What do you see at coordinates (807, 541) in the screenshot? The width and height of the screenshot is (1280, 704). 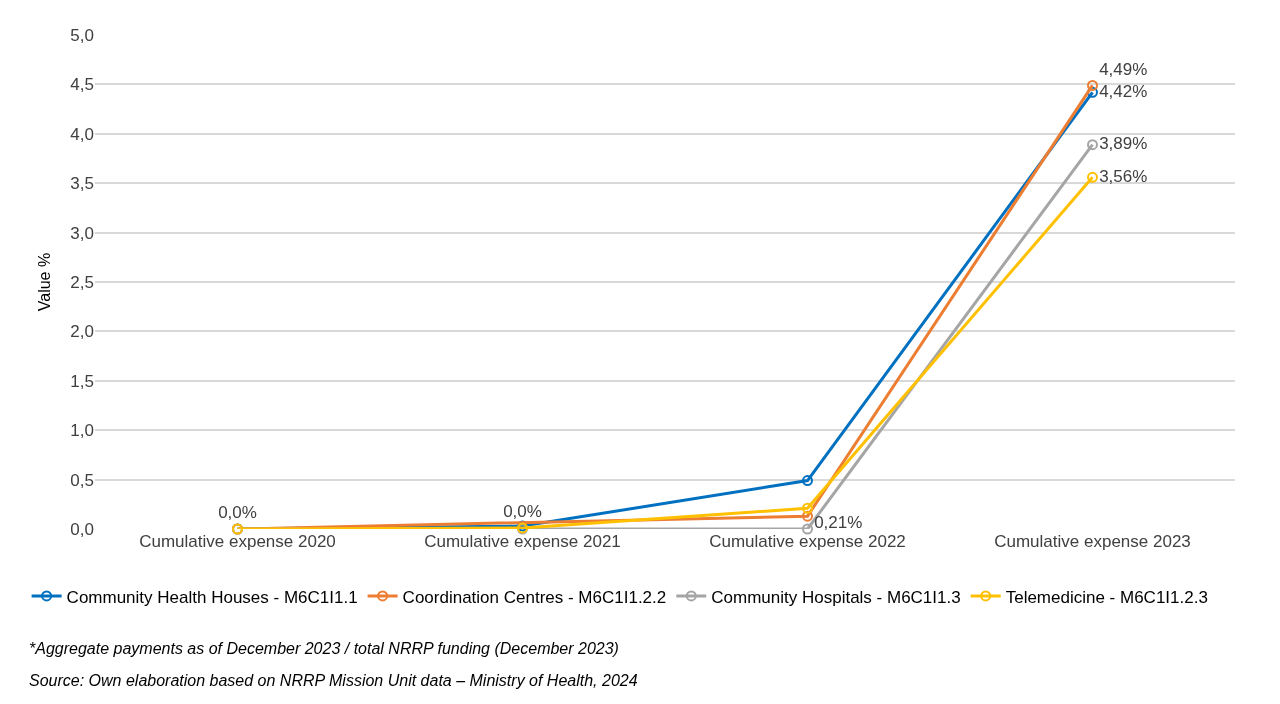 I see `x-tick-label: Cumulative expense 2022` at bounding box center [807, 541].